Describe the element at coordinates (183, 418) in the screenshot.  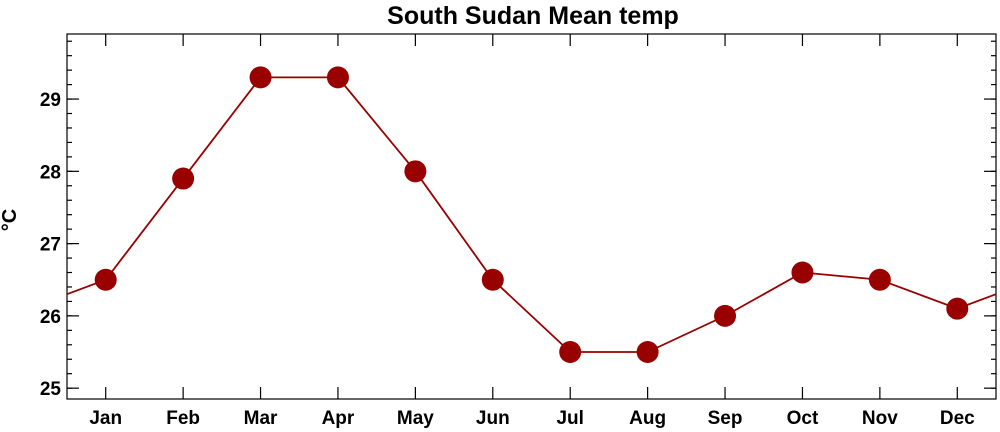
I see `x-tick-label: Feb` at that location.